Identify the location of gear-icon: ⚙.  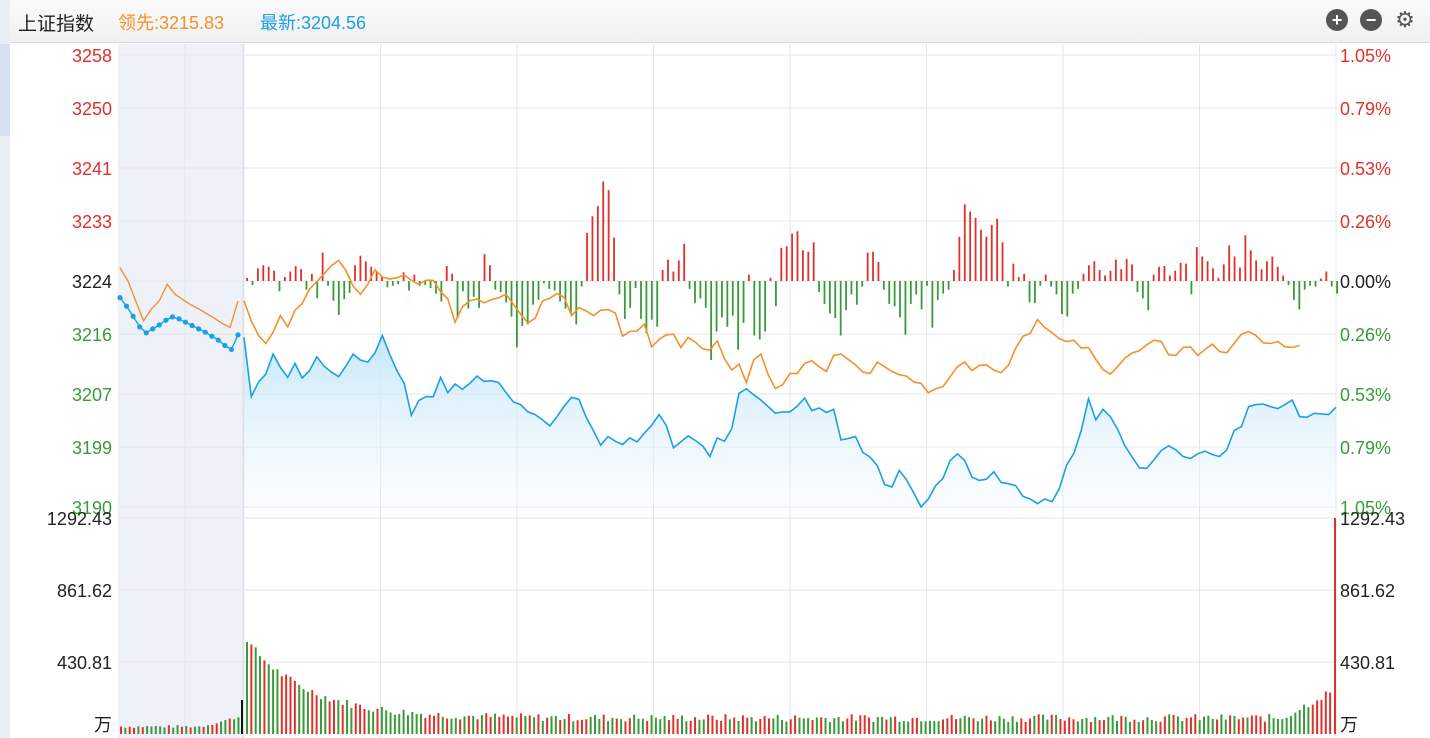
(1405, 19).